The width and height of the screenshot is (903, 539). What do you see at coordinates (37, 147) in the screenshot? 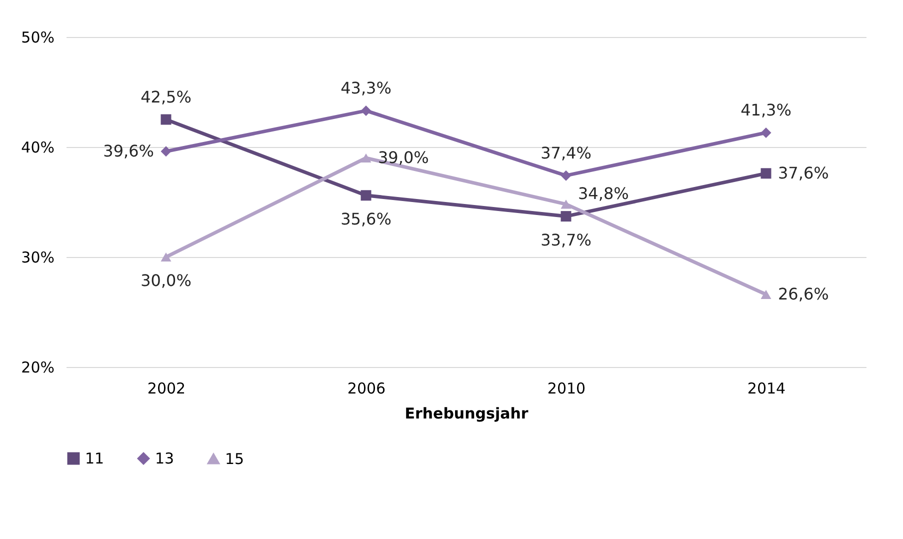
I see `y-tick-label: 40%` at bounding box center [37, 147].